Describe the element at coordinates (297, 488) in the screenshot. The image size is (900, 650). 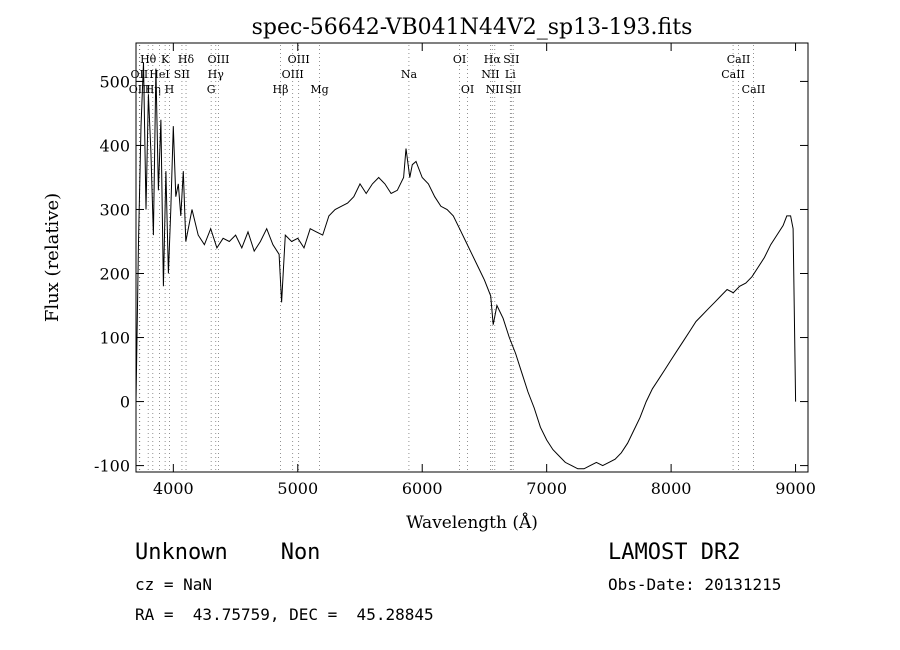
I see `x-tick-label: 5000` at that location.